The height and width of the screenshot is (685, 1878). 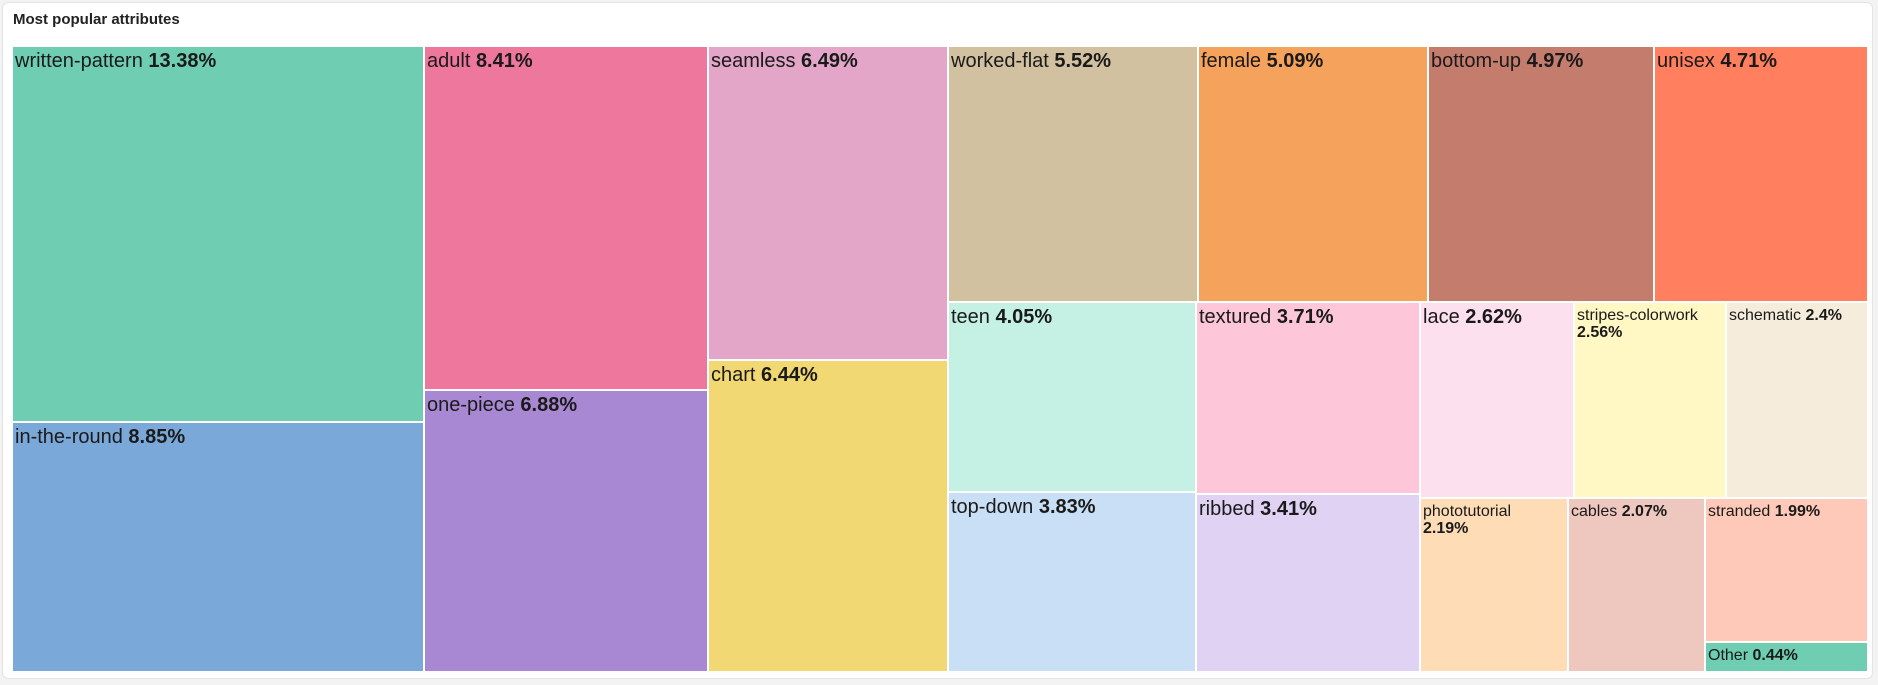 I want to click on treemap-tile-adult: adult 8.41%, so click(x=566, y=218).